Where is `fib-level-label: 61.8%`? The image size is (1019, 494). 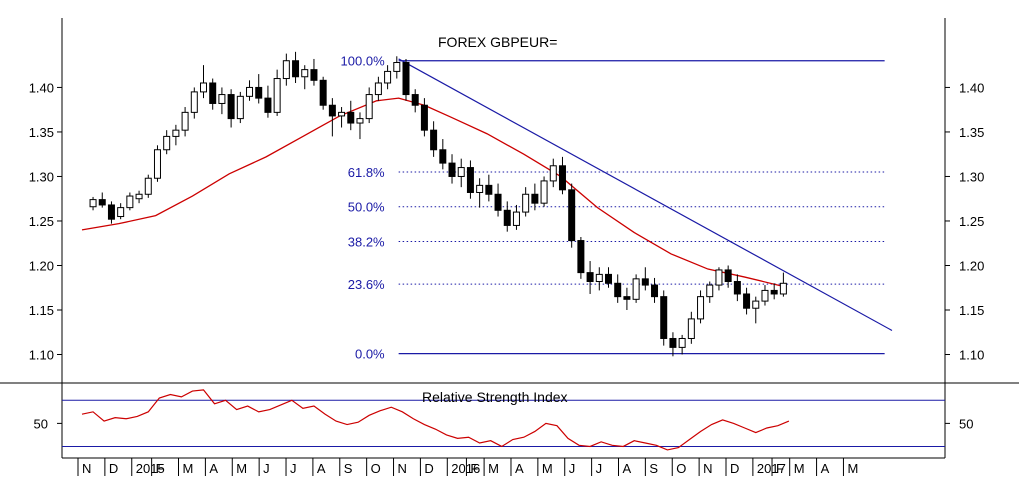
fib-level-label: 61.8% is located at coordinates (366, 172).